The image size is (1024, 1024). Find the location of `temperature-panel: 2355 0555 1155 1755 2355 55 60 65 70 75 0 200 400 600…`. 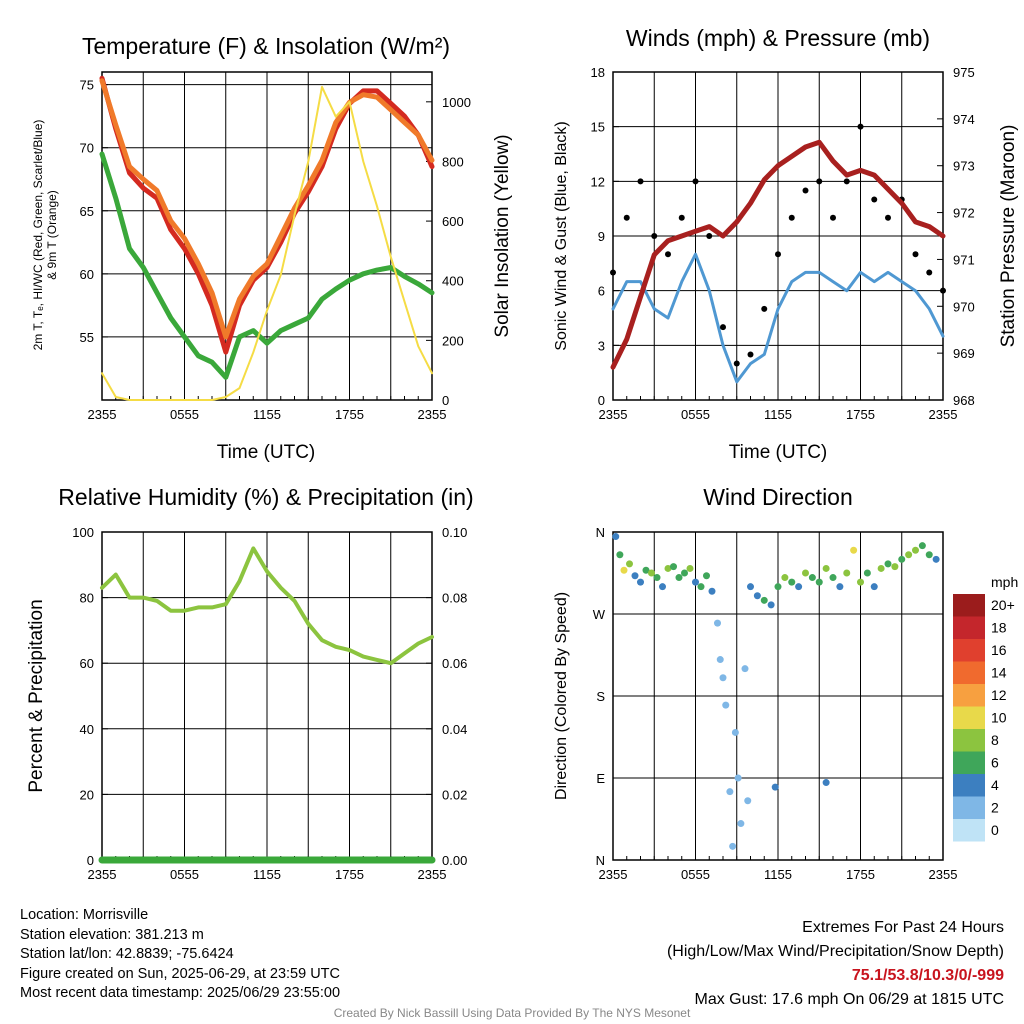

temperature-panel: 2355 0555 1155 1755 2355 55 60 65 70 75 0 200 400 600… is located at coordinates (275, 246).